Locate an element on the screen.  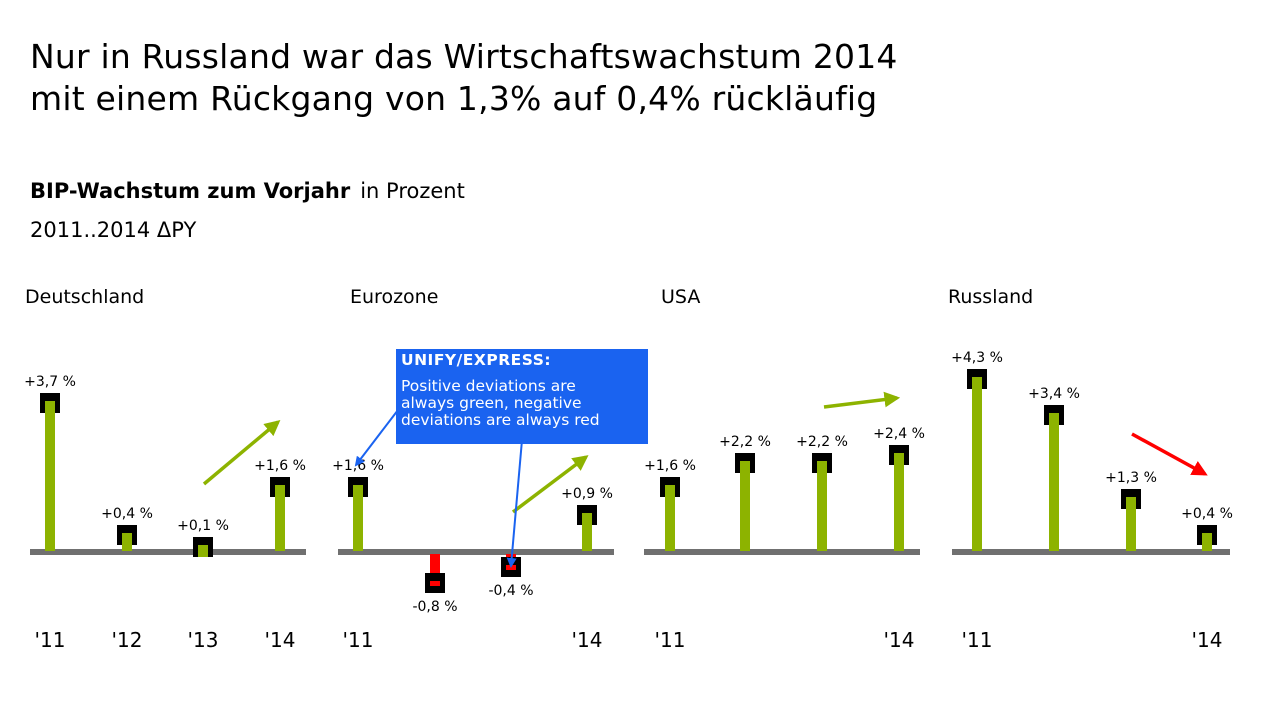
deutschland-value-label-2: +0,4 % is located at coordinates (127, 514).